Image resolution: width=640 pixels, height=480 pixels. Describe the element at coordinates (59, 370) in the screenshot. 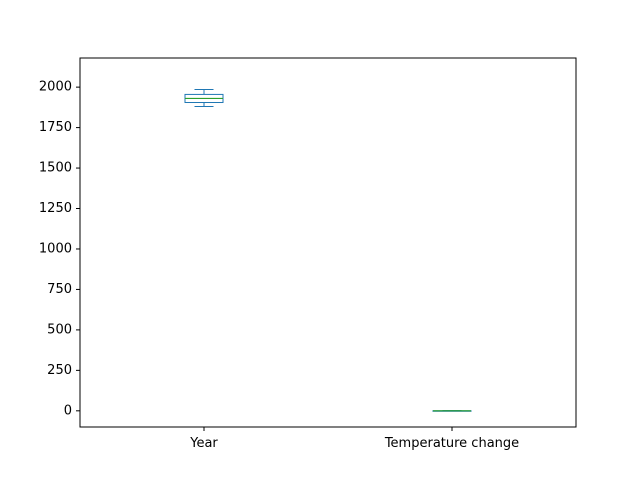

I see `y-tick-label: 250` at that location.